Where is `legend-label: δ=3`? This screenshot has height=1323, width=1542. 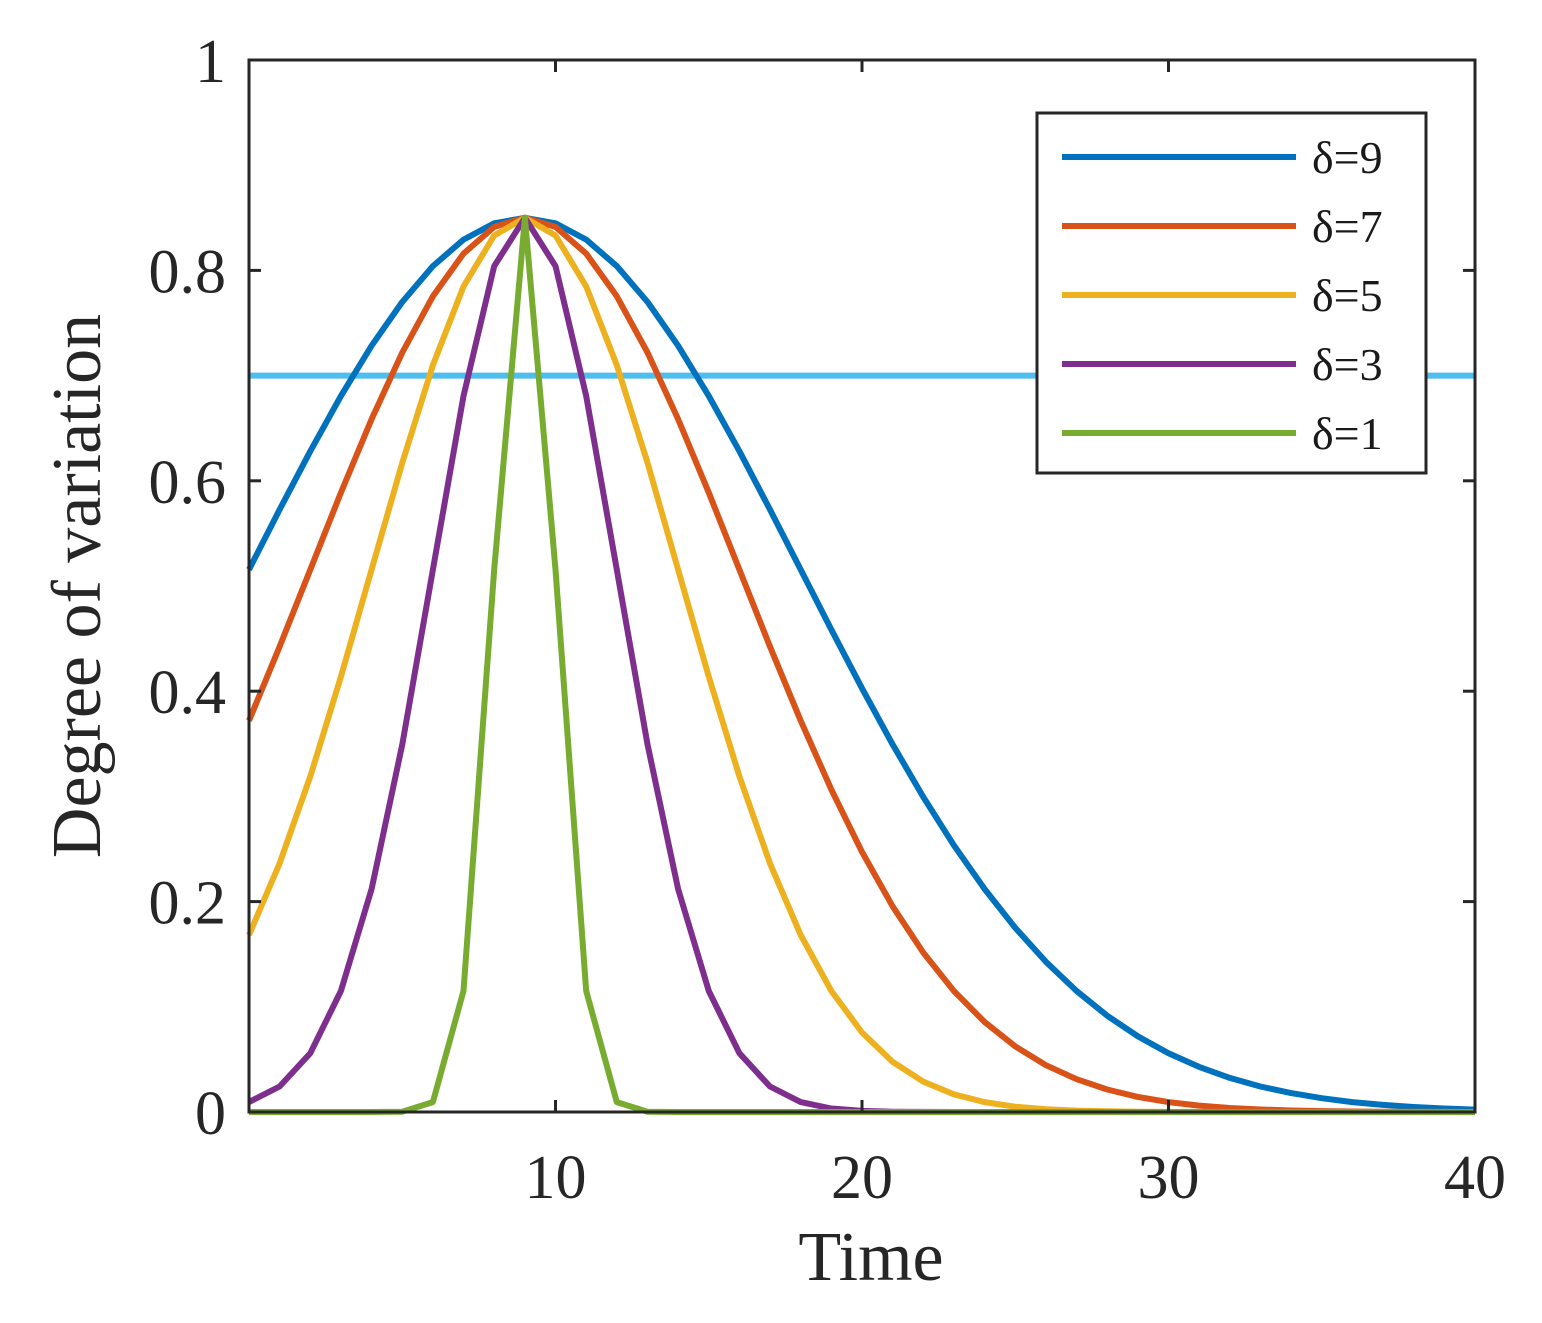
legend-label: δ=3 is located at coordinates (1347, 364).